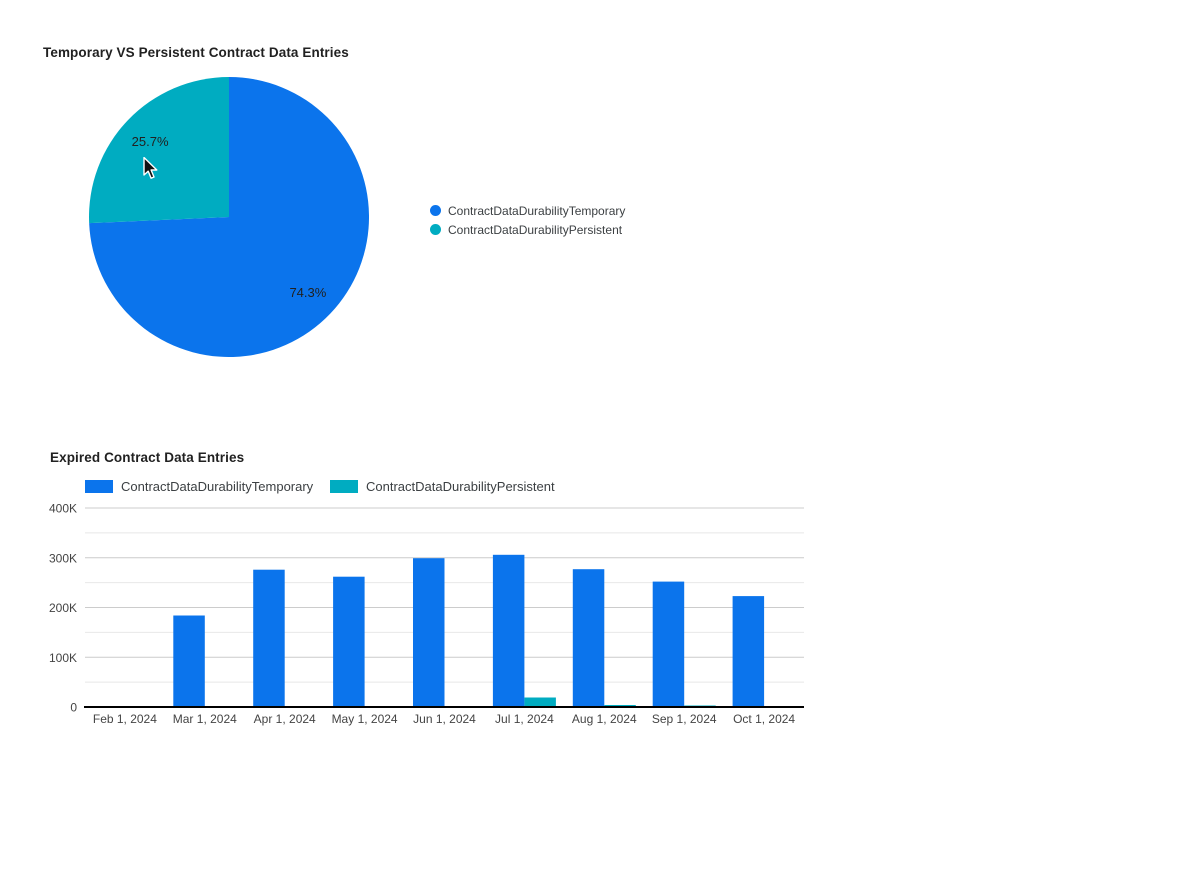 Image resolution: width=1192 pixels, height=891 pixels. Describe the element at coordinates (444, 719) in the screenshot. I see `x-axis-tick-label: Jun 1, 2024` at that location.